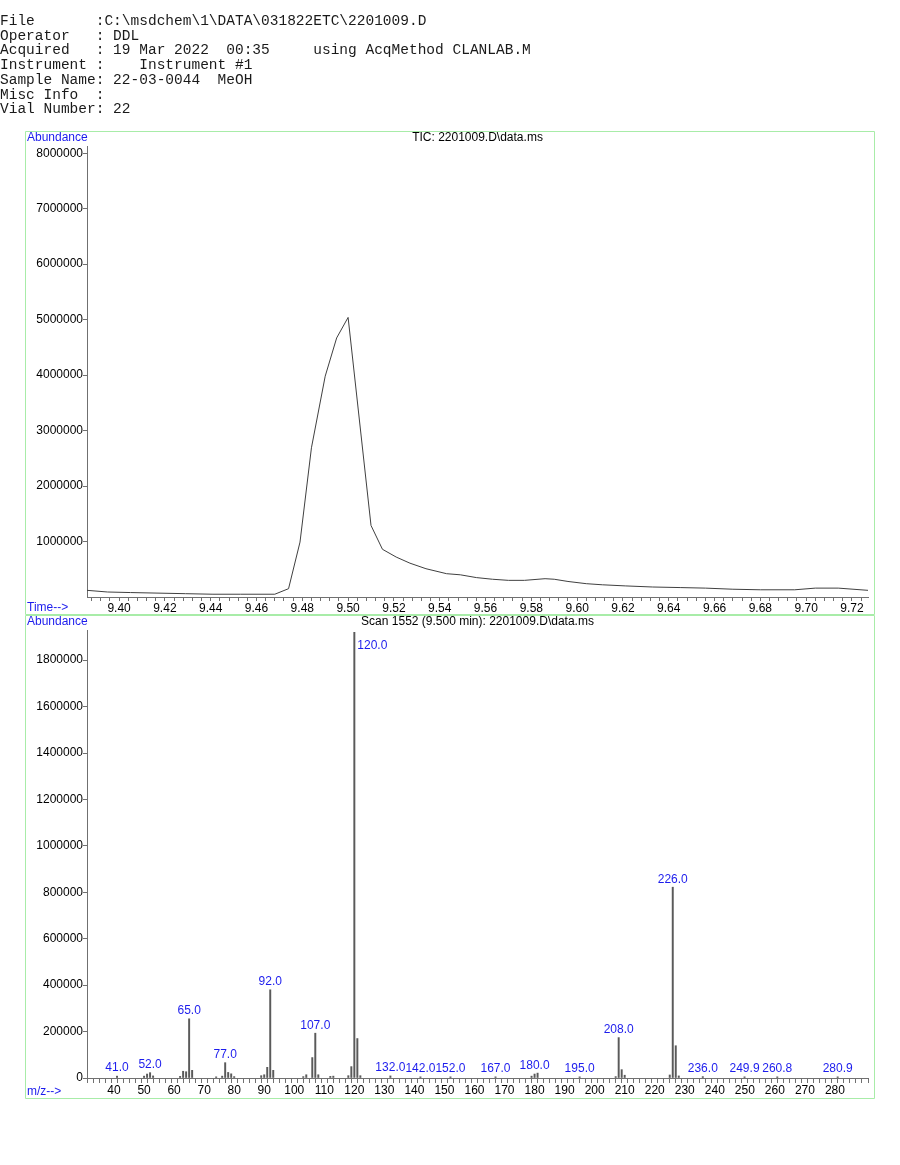 The image size is (900, 1165). I want to click on annotation: 65.0, so click(189, 1010).